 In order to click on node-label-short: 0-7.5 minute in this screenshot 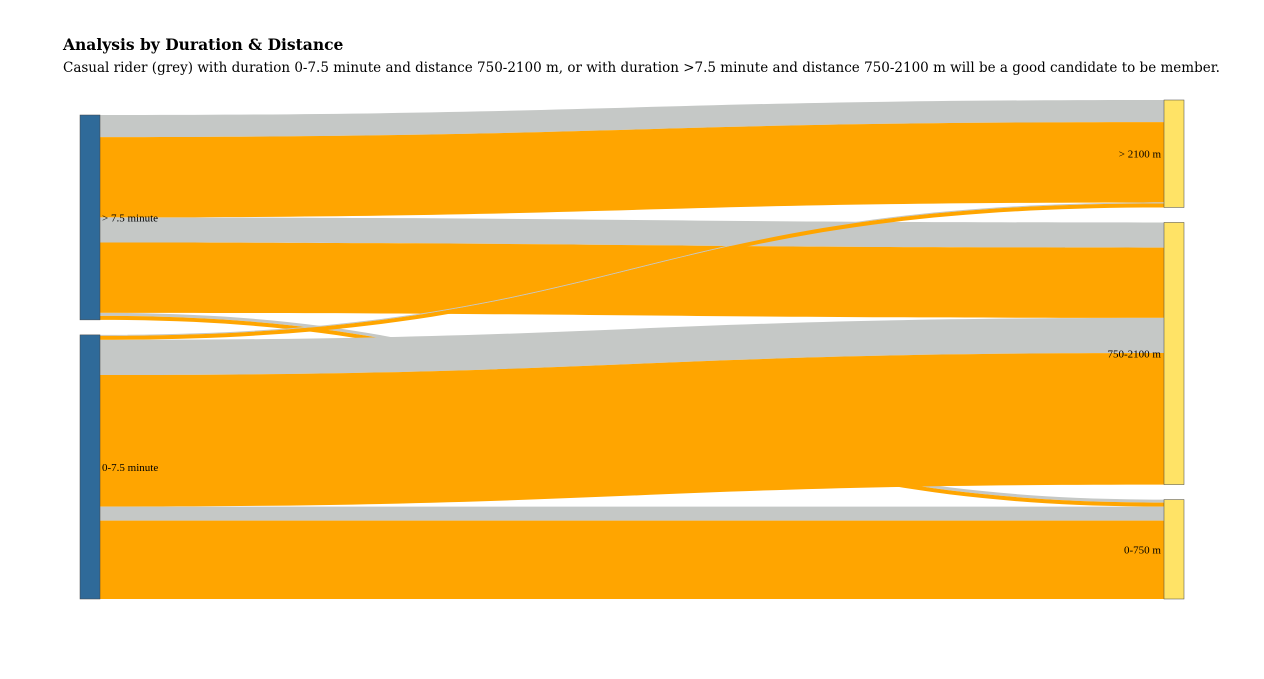, I will do `click(130, 468)`.